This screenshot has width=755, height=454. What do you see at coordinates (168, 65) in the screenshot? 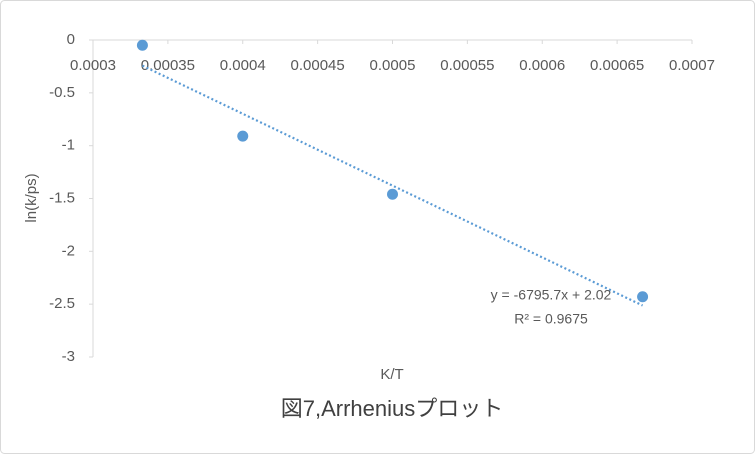
I see `x-tick-label: 0.00035` at bounding box center [168, 65].